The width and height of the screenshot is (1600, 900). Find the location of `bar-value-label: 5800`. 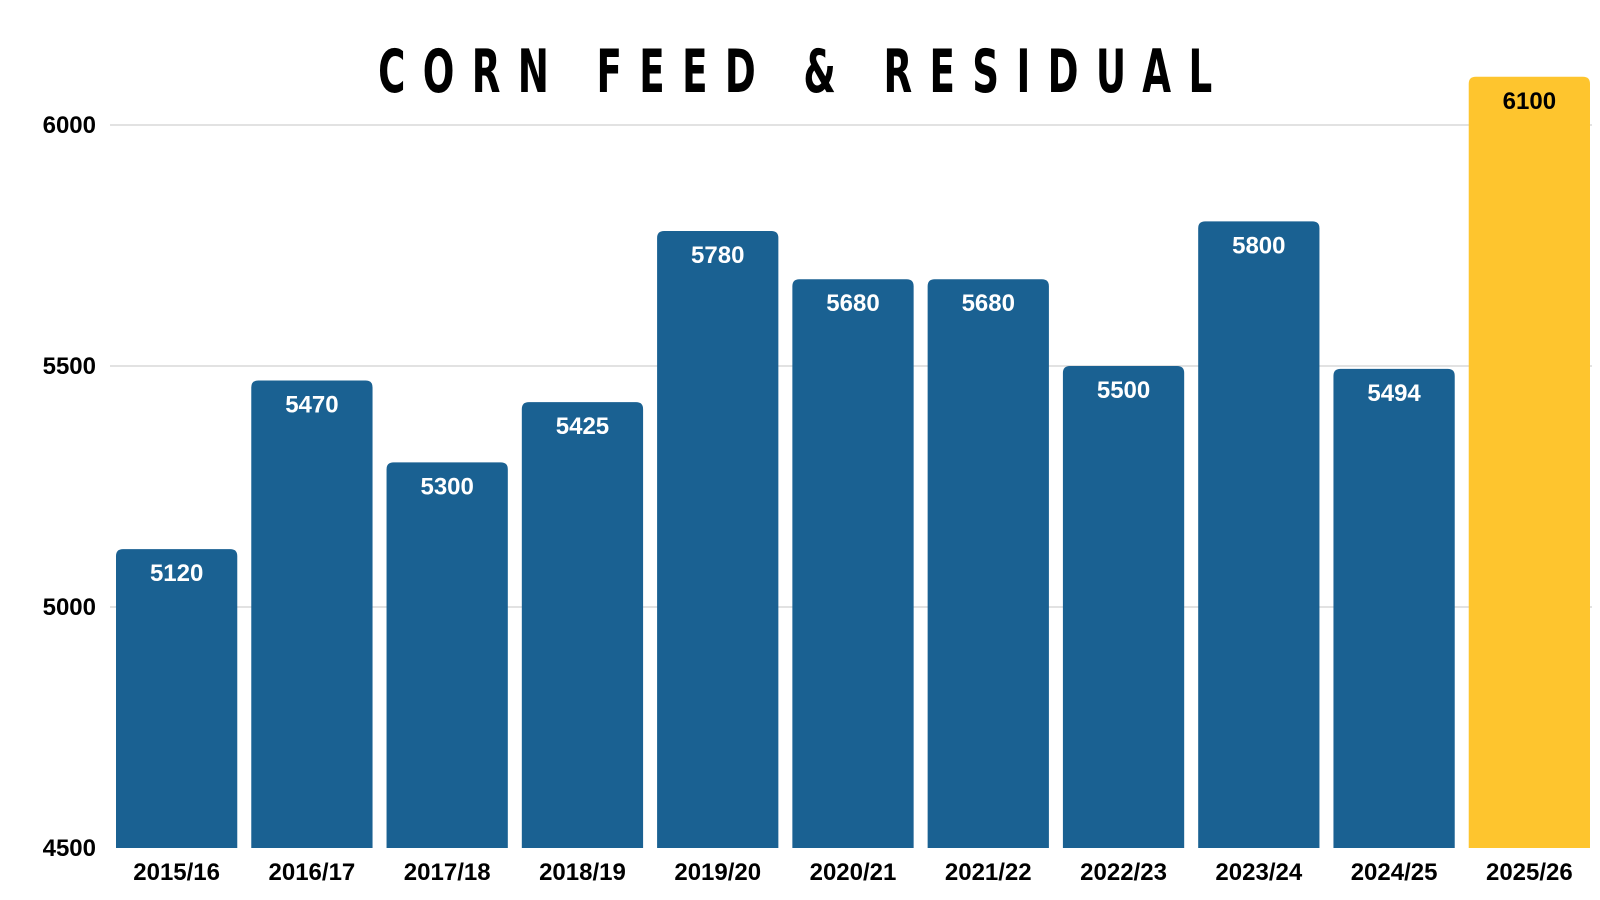

bar-value-label: 5800 is located at coordinates (1258, 245).